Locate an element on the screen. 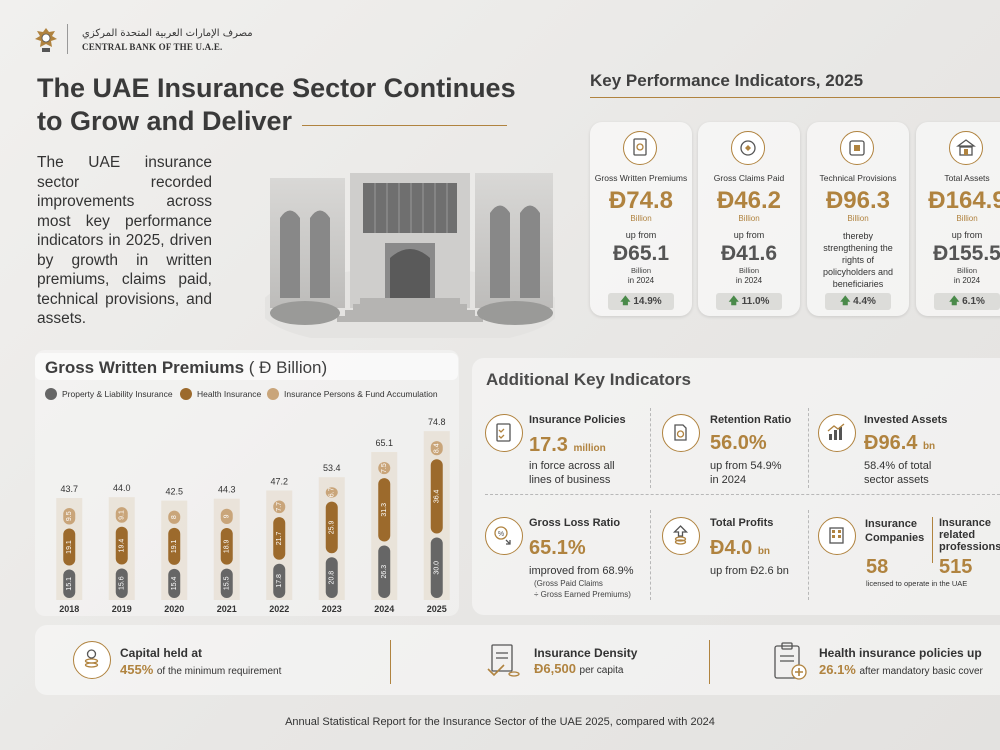 The width and height of the screenshot is (1000, 750). legend-item-property-liability: Property & Liability Insurance is located at coordinates (109, 394).